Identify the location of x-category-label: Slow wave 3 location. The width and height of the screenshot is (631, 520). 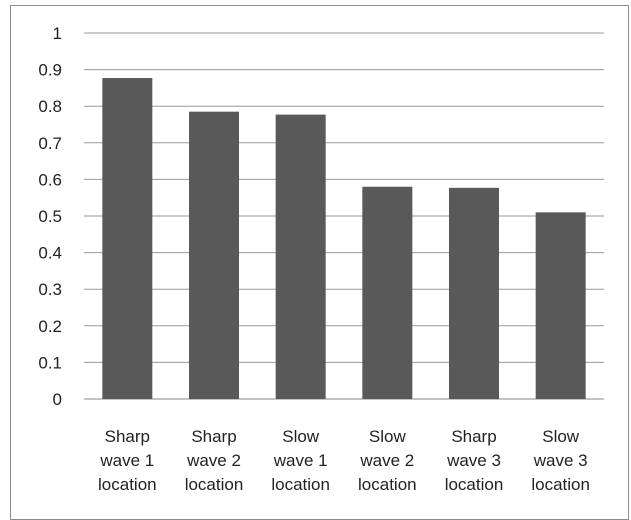
(560, 460).